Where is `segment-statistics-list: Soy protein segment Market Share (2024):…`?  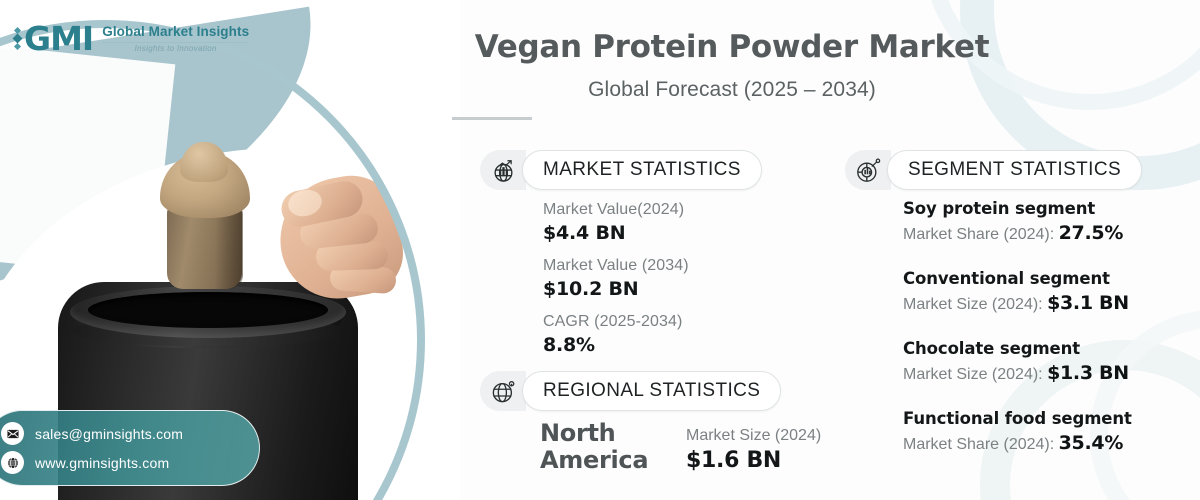
segment-statistics-list: Soy protein segment Market Share (2024):… is located at coordinates (1017, 327).